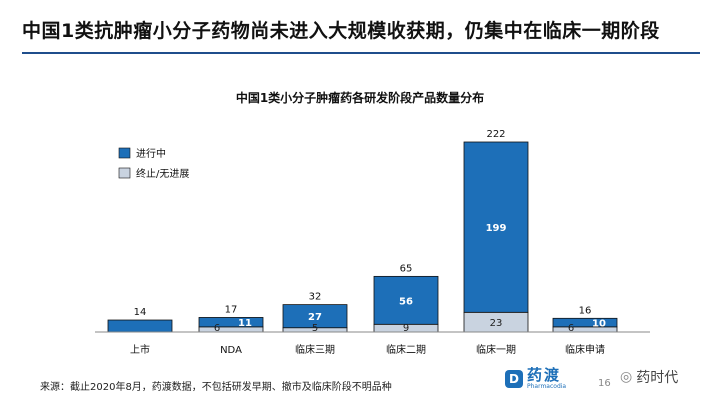 The height and width of the screenshot is (405, 720). Describe the element at coordinates (151, 153) in the screenshot. I see `legend-label: 进行中` at that location.